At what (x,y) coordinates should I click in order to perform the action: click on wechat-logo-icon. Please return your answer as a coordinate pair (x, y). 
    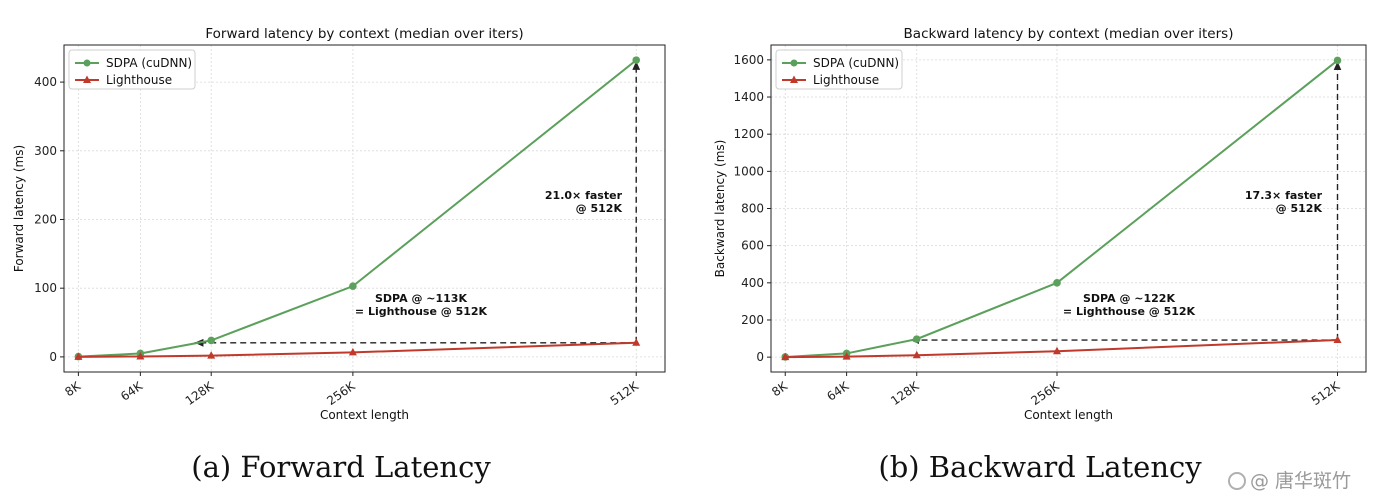
    Looking at the image, I should click on (1237, 481).